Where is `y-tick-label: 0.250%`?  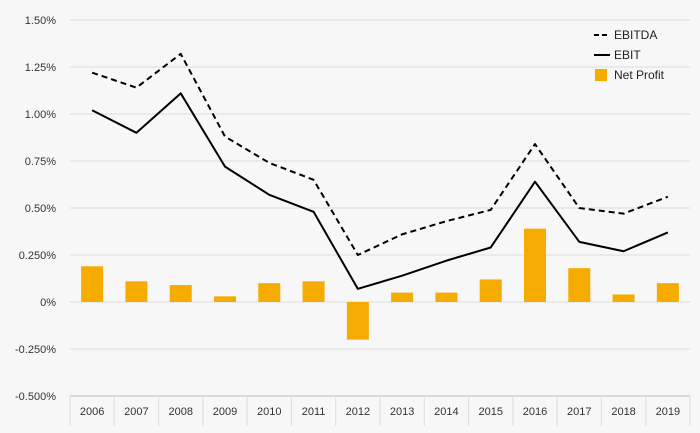 y-tick-label: 0.250% is located at coordinates (38, 256).